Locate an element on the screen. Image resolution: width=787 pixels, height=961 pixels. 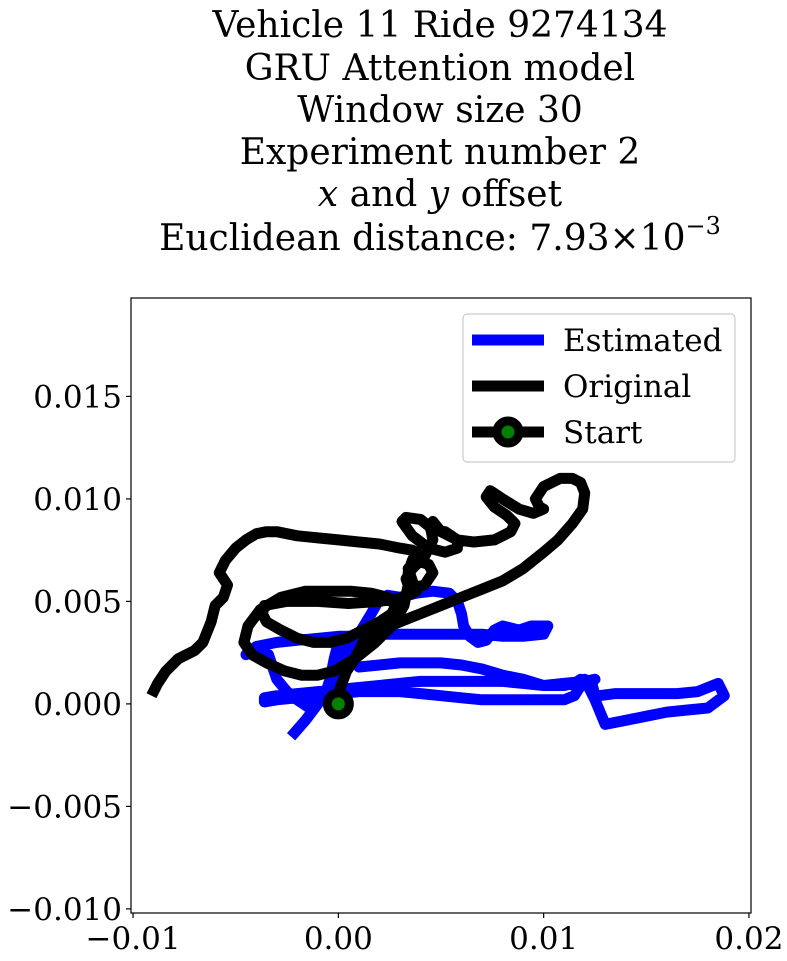
legend-swatch-start-marker is located at coordinates (508, 432).